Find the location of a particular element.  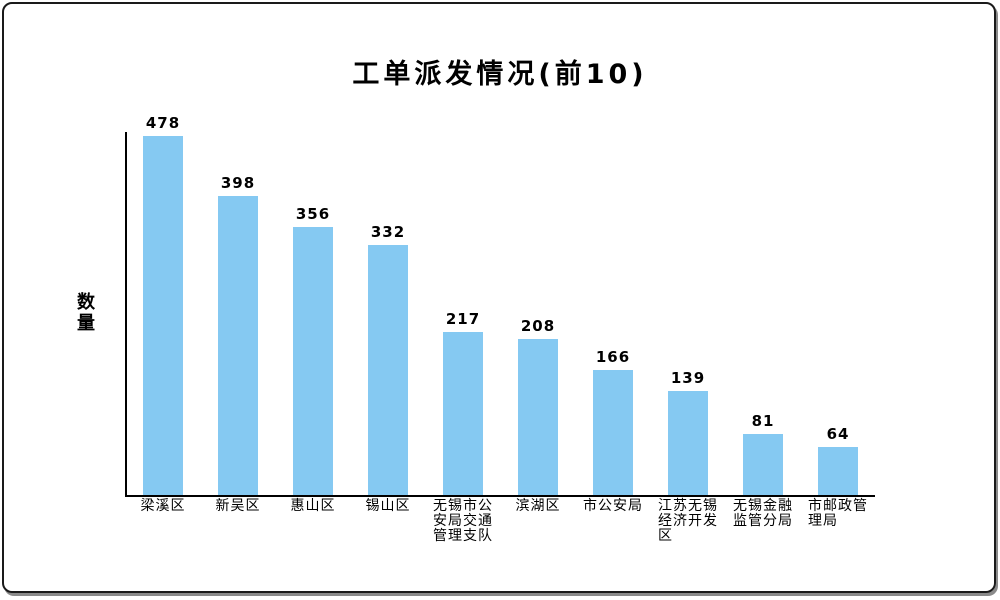

x-axis-tick-label: 江苏无锡 经济开发区 is located at coordinates (688, 521).